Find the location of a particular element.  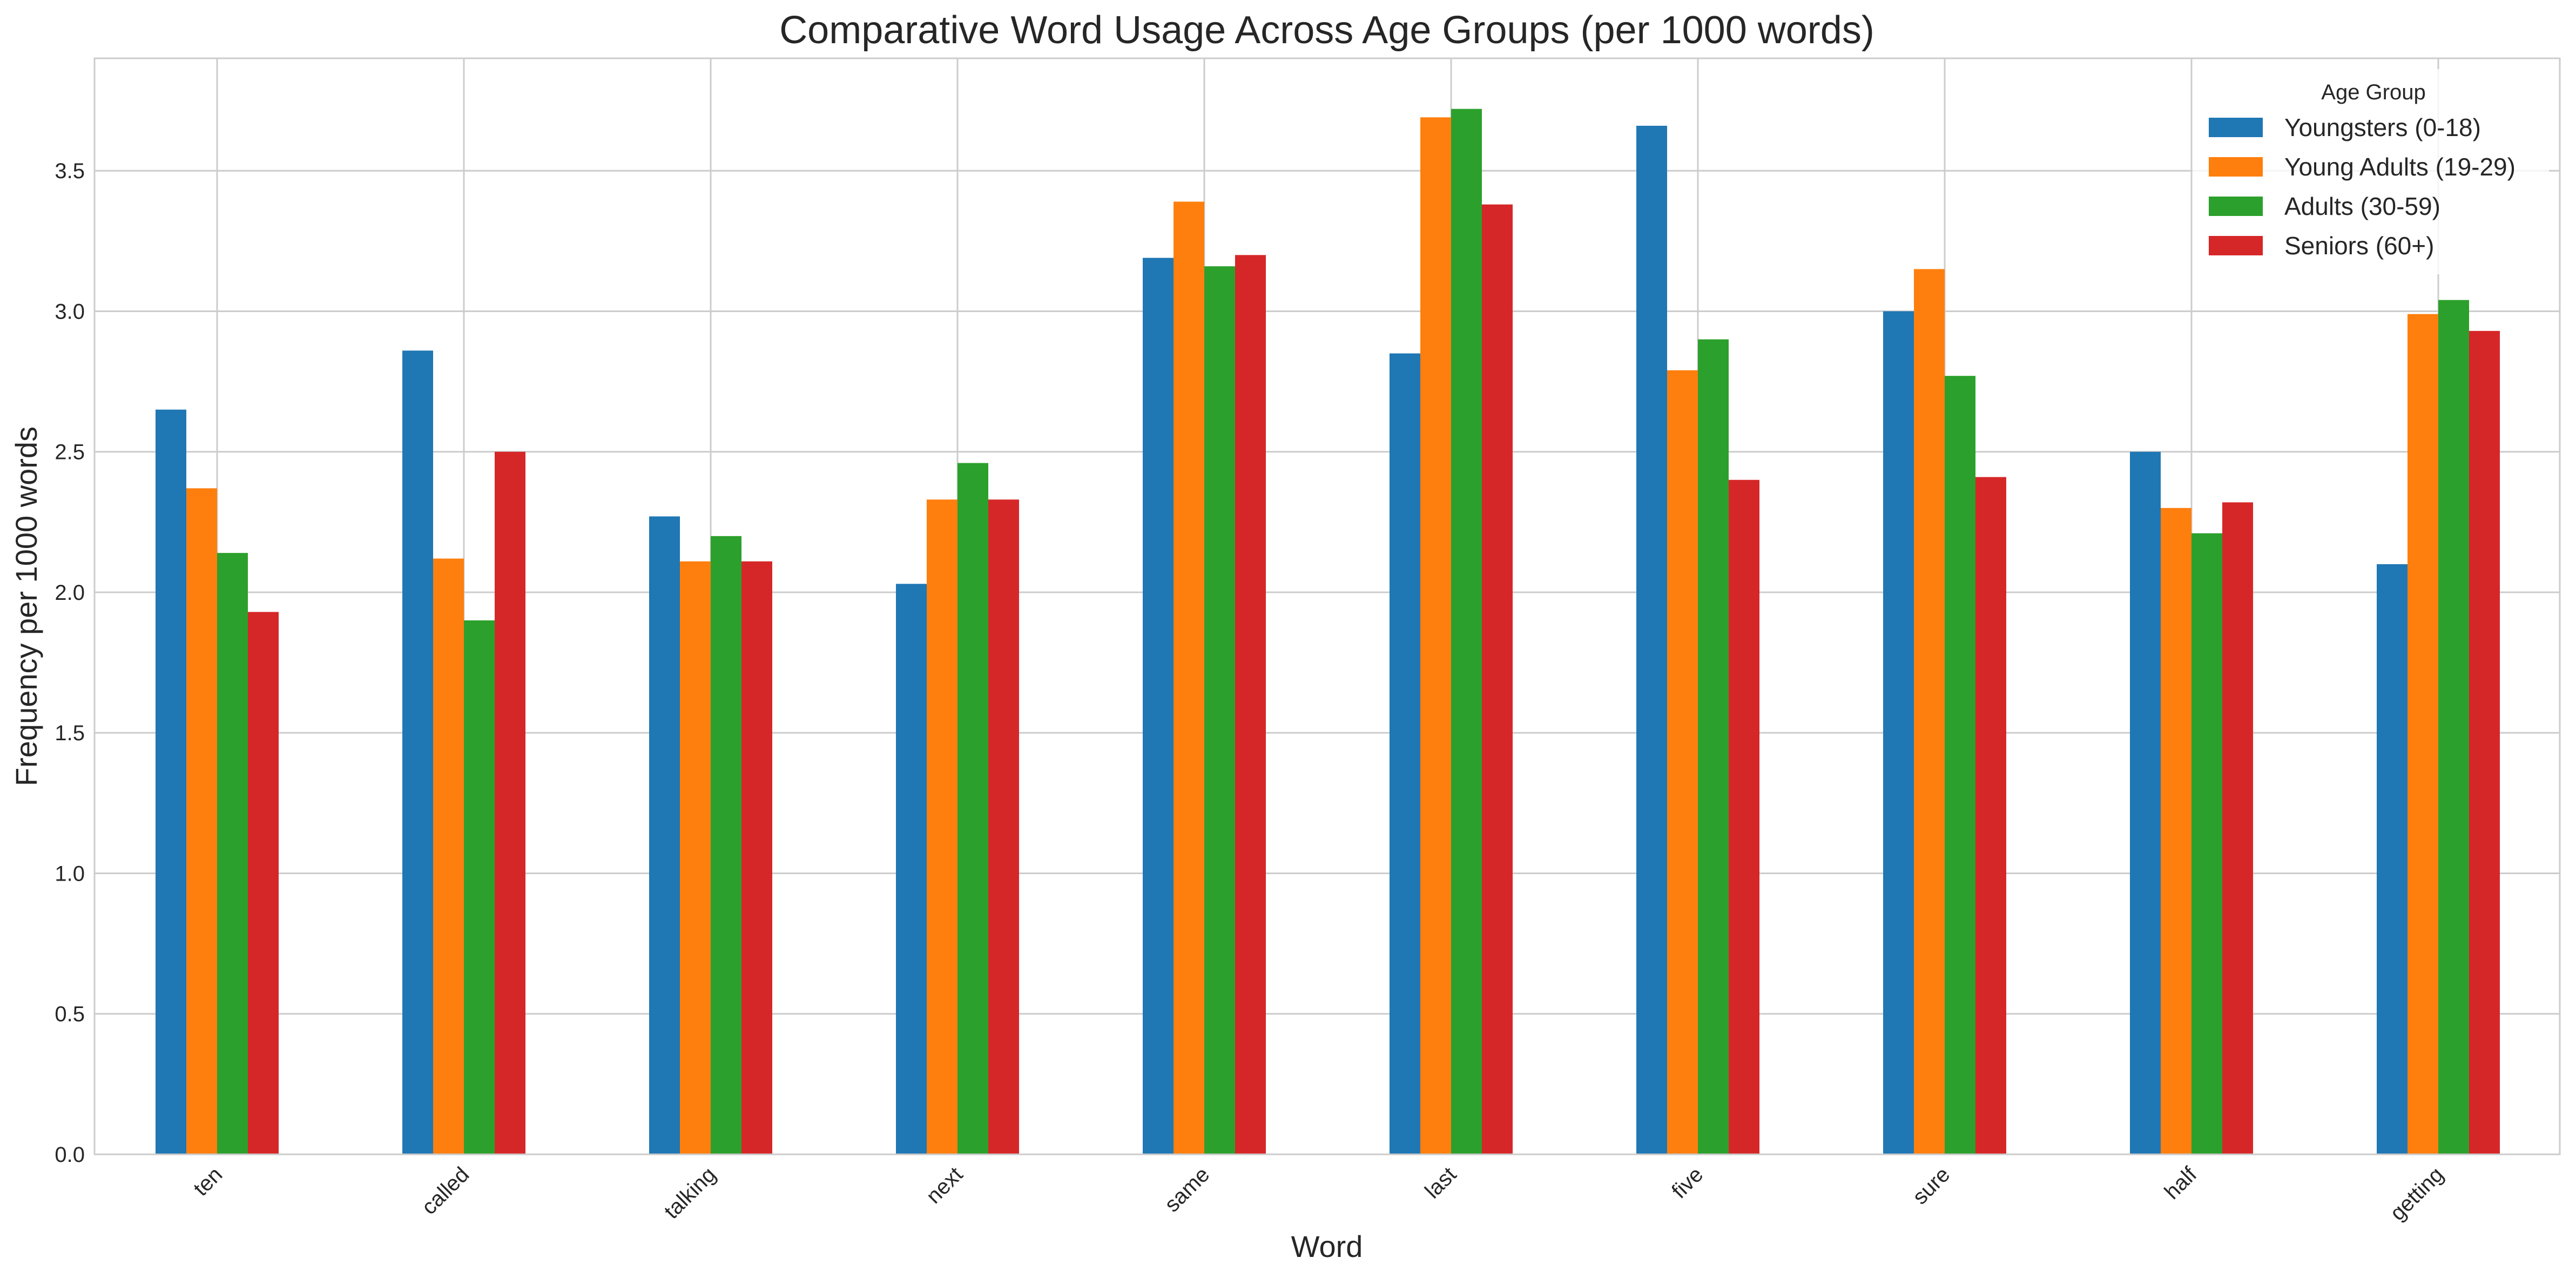

y-tick-labels: 0.0 0.5 1.0 1.5 2.0 2.5 3.0 3.5 is located at coordinates (70, 663).